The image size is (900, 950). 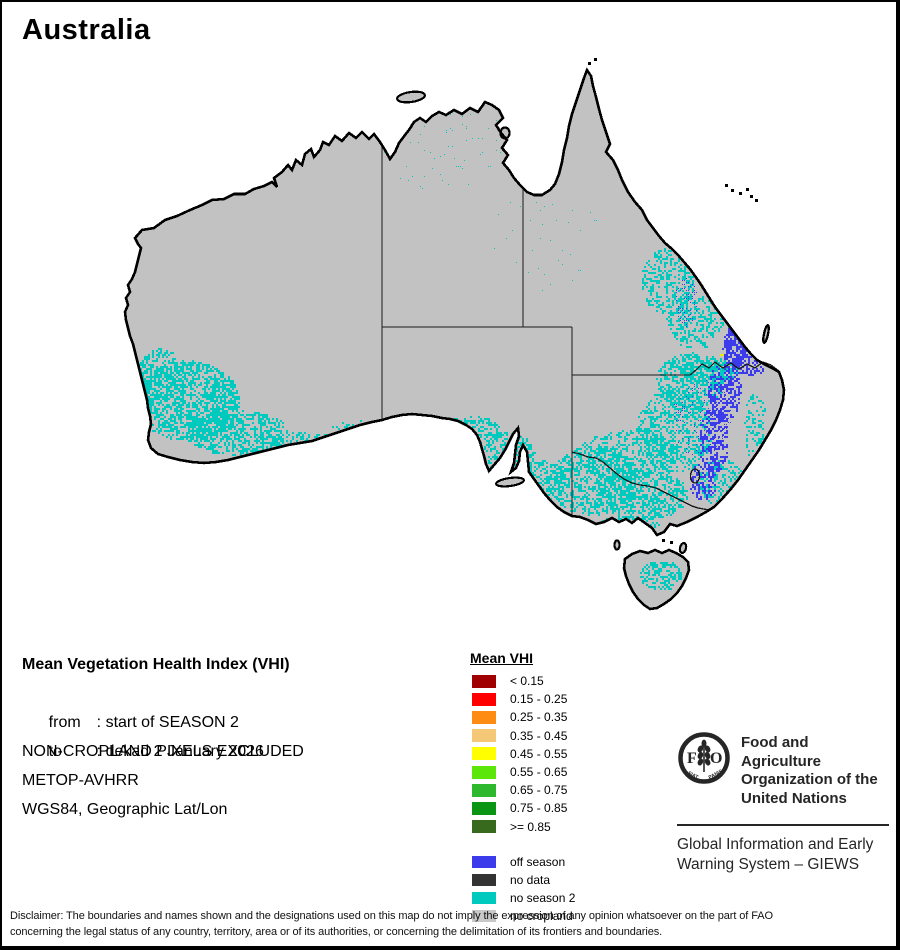 I want to click on fao-org-line3: United Nations, so click(x=794, y=798).